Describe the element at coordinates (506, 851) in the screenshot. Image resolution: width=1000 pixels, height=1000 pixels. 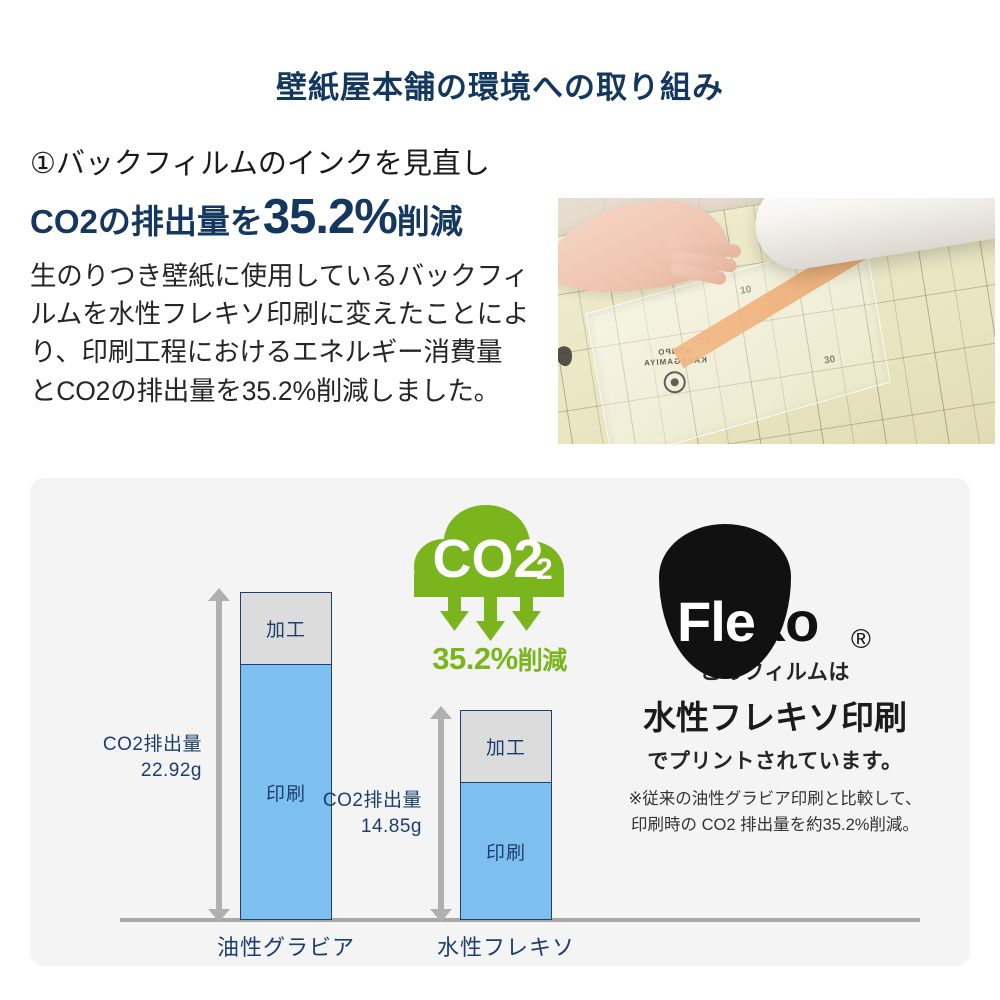
I see `chart-bar-flexo-segment-print: 印刷` at that location.